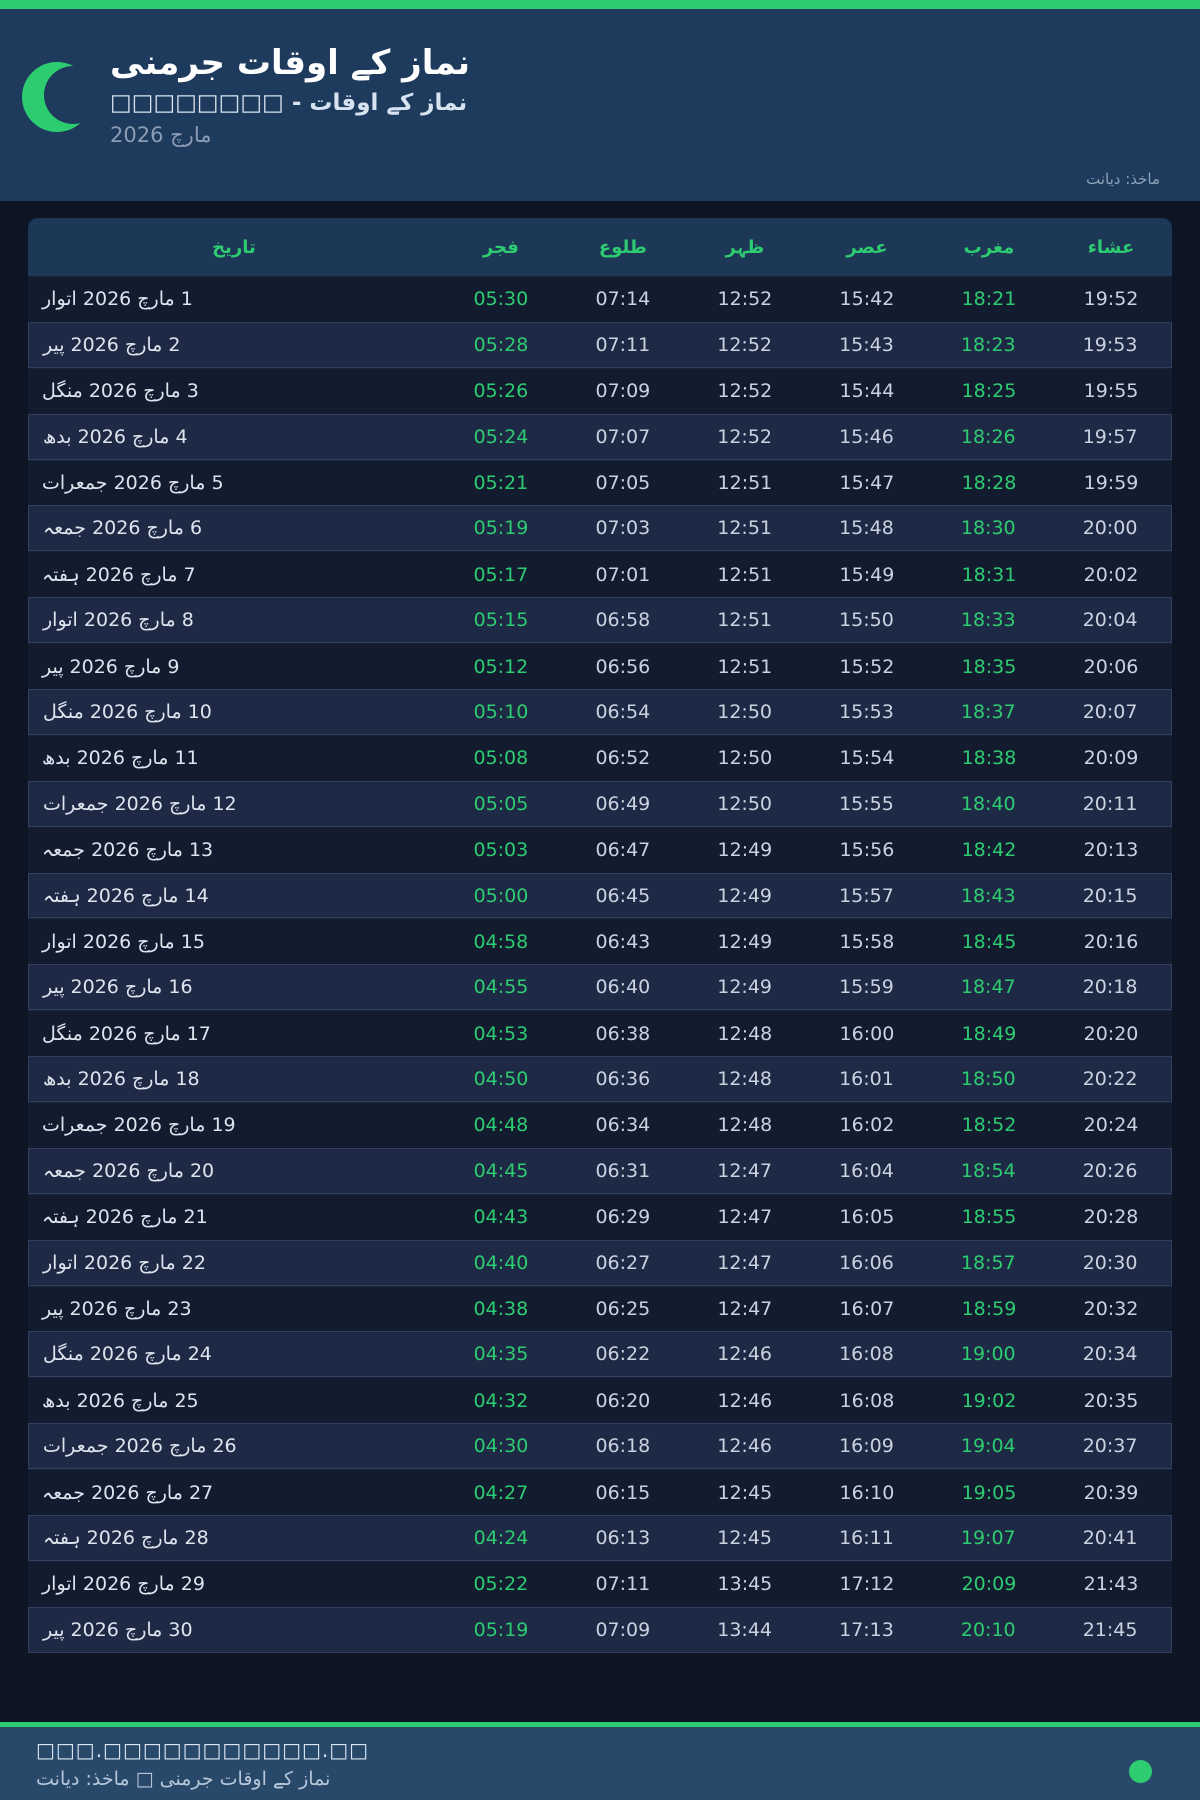  What do you see at coordinates (1110, 1170) in the screenshot?
I see `time-cell: 20:26` at bounding box center [1110, 1170].